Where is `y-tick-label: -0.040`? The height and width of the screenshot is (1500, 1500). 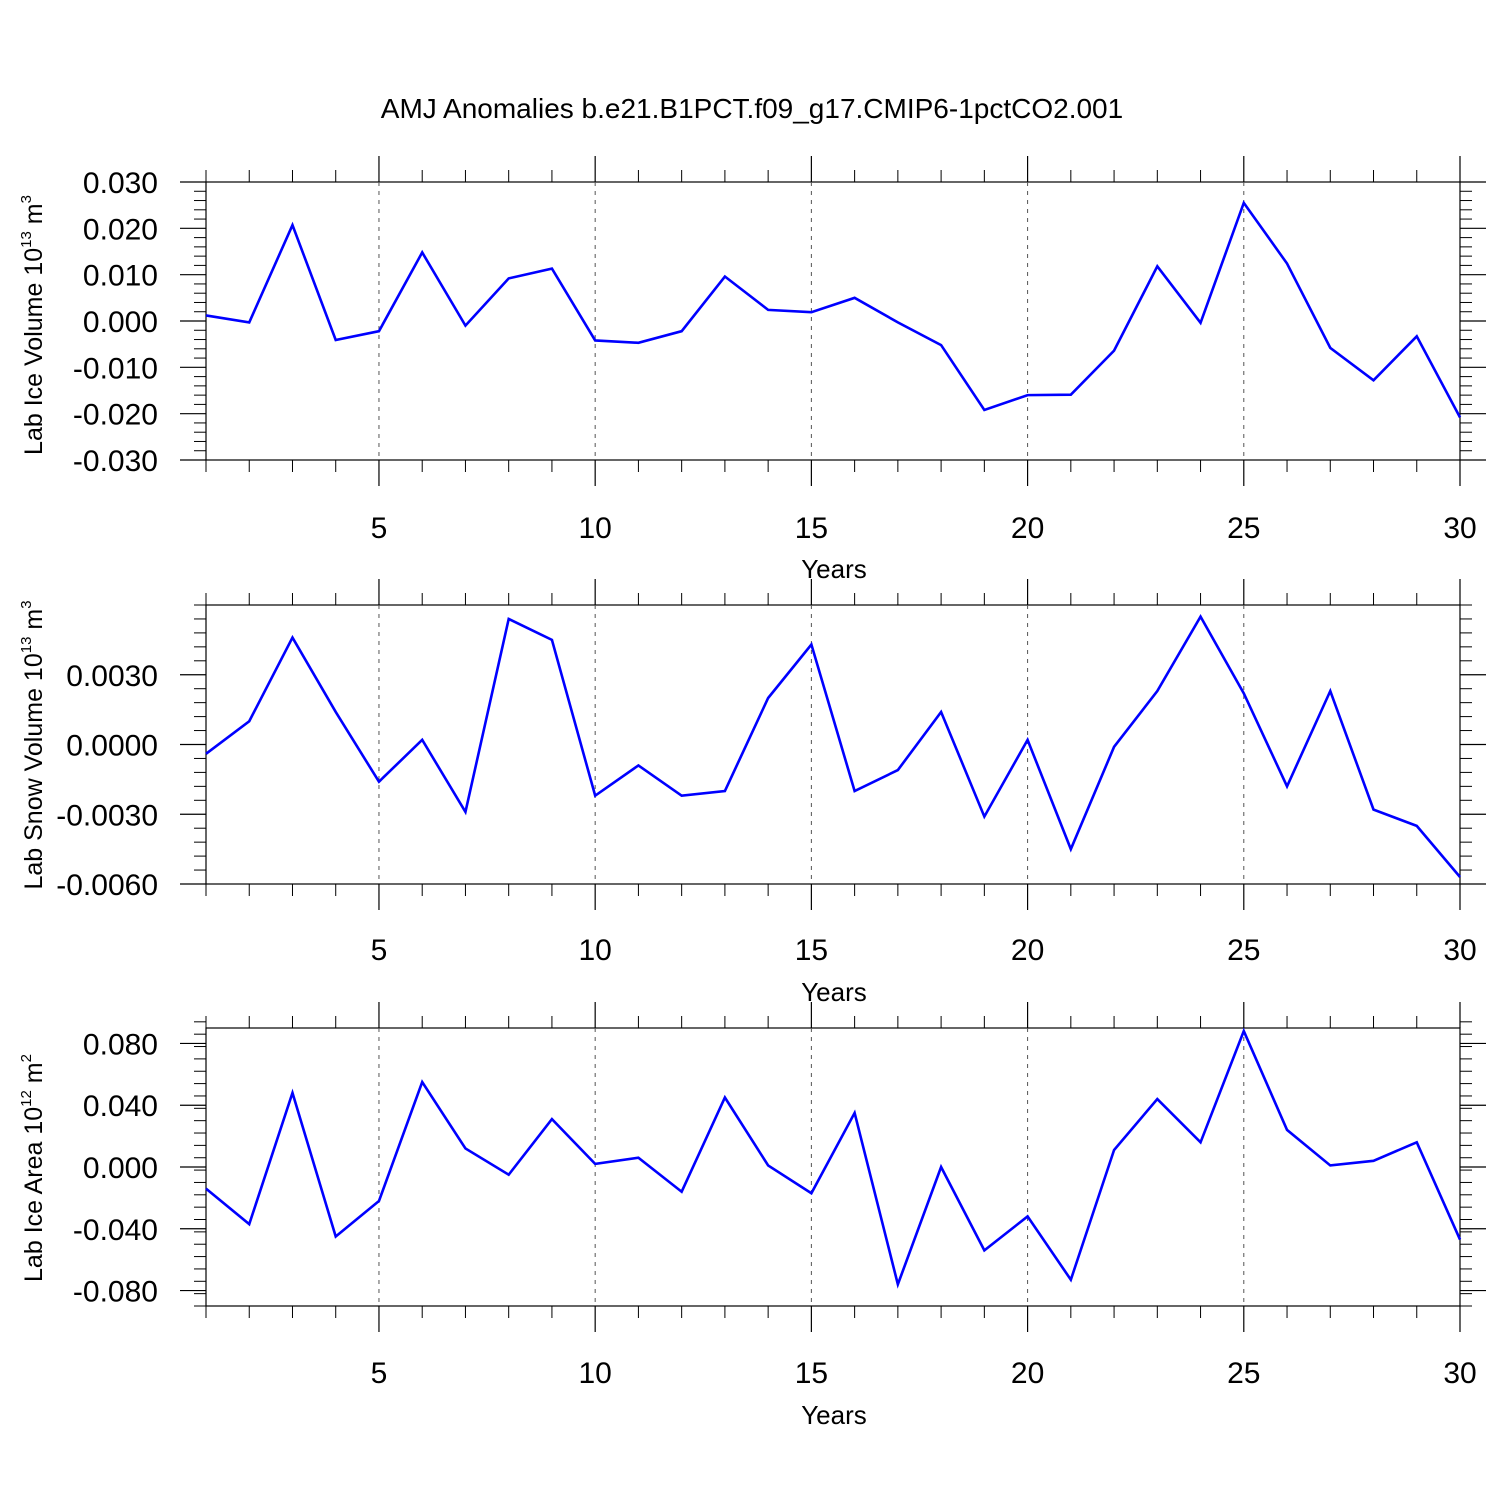 y-tick-label: -0.040 is located at coordinates (115, 1230).